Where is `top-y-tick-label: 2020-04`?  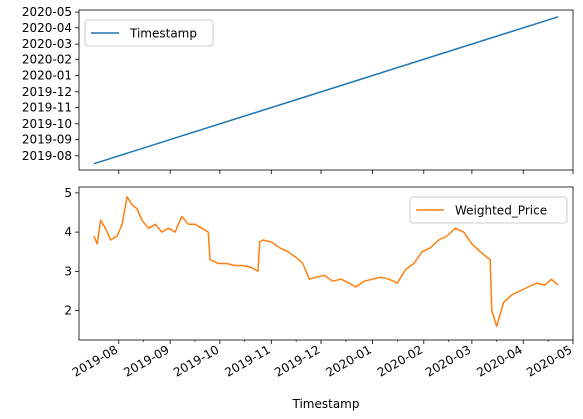
top-y-tick-label: 2020-04 is located at coordinates (47, 28).